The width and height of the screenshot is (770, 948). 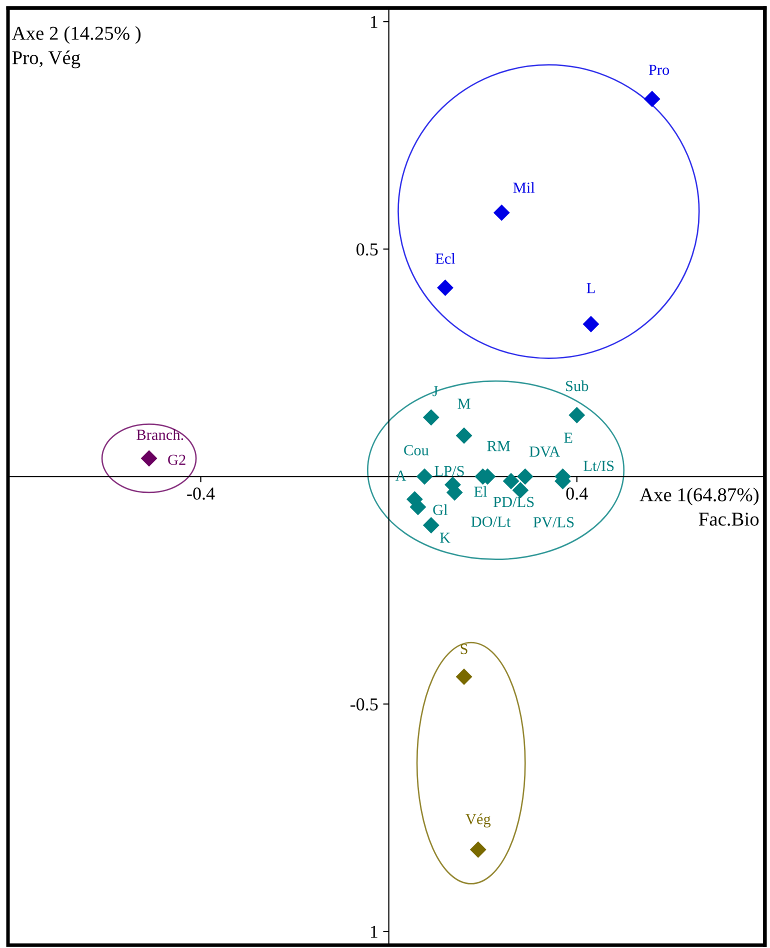 What do you see at coordinates (440, 510) in the screenshot?
I see `annotation: Gl` at bounding box center [440, 510].